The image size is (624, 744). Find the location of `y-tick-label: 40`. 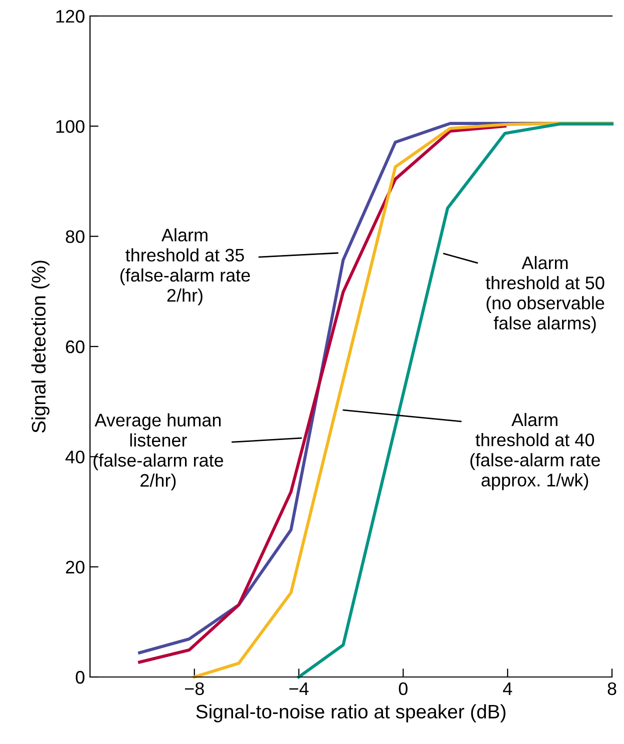

y-tick-label: 40 is located at coordinates (74, 457).